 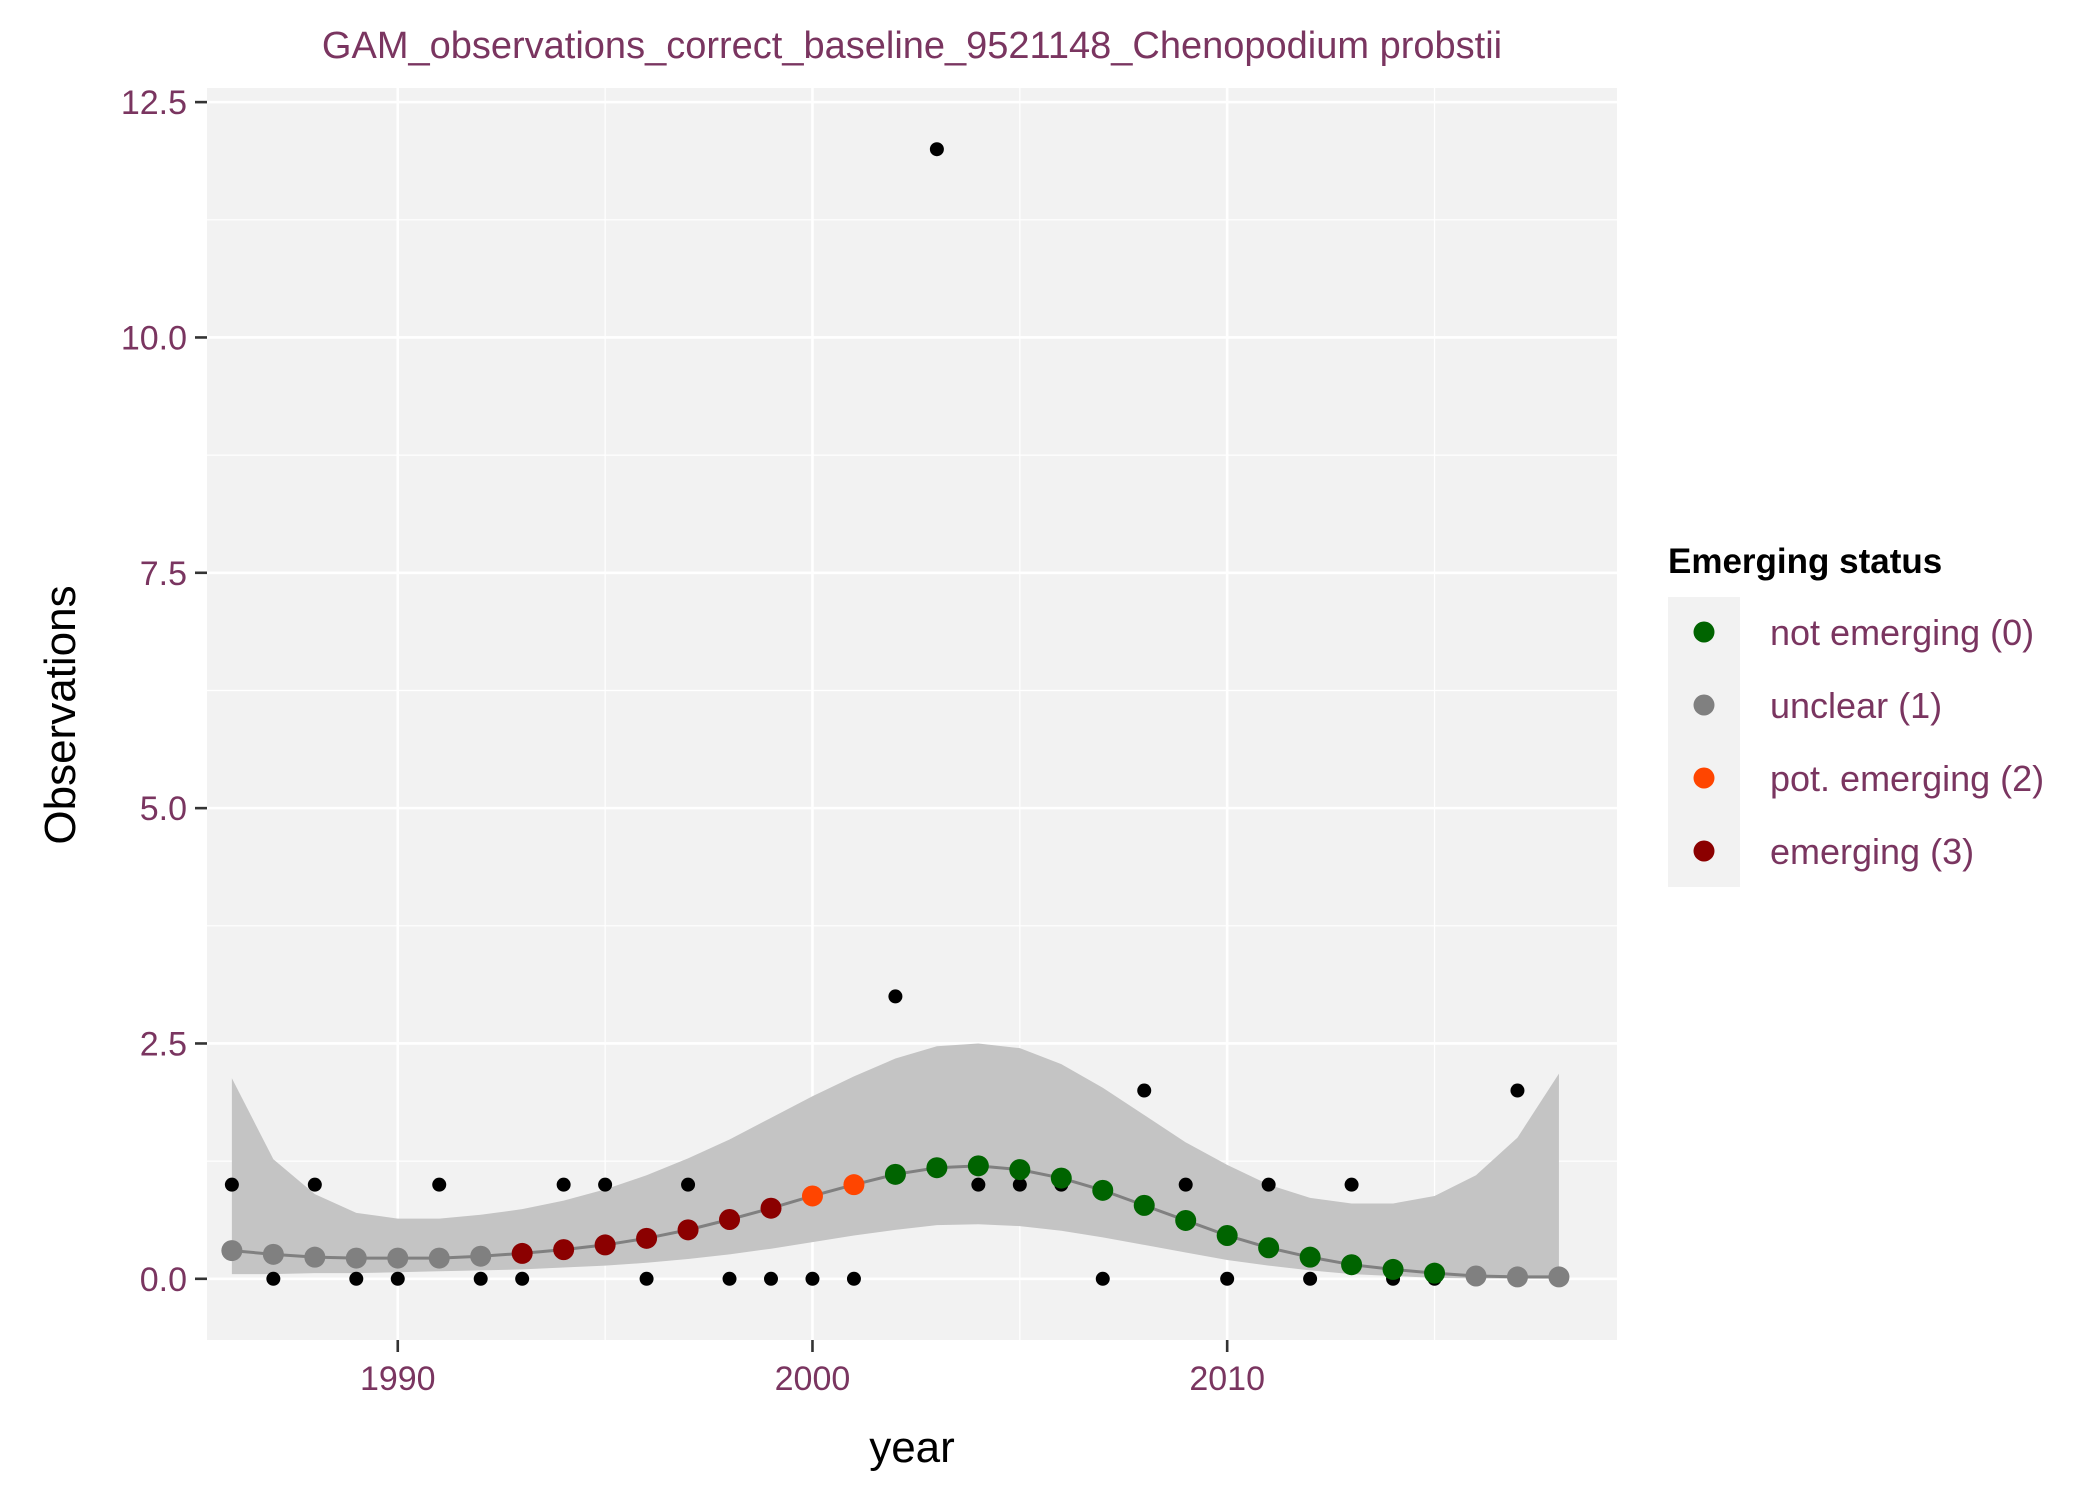 I want to click on x-tick-label: 2000, so click(x=813, y=1379).